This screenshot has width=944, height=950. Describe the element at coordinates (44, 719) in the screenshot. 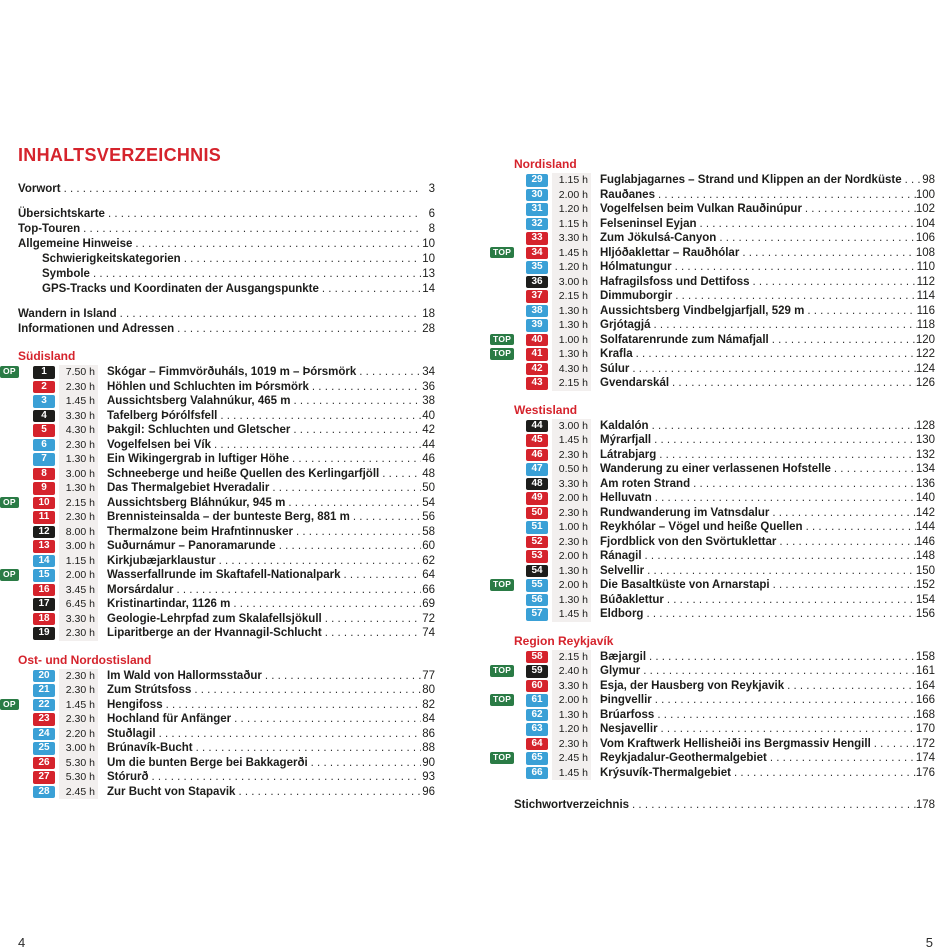

I see `tour-number-badge: 23` at that location.